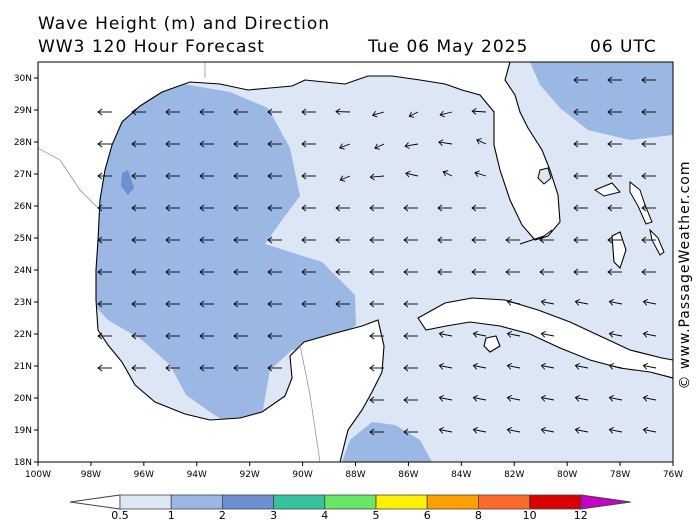 This screenshot has height=525, width=700. What do you see at coordinates (26, 271) in the screenshot?
I see `latitude-axis: 30N 29N 28N 27N 26N 25N 24N 23N 22N 21N 20N 19N 18N` at bounding box center [26, 271].